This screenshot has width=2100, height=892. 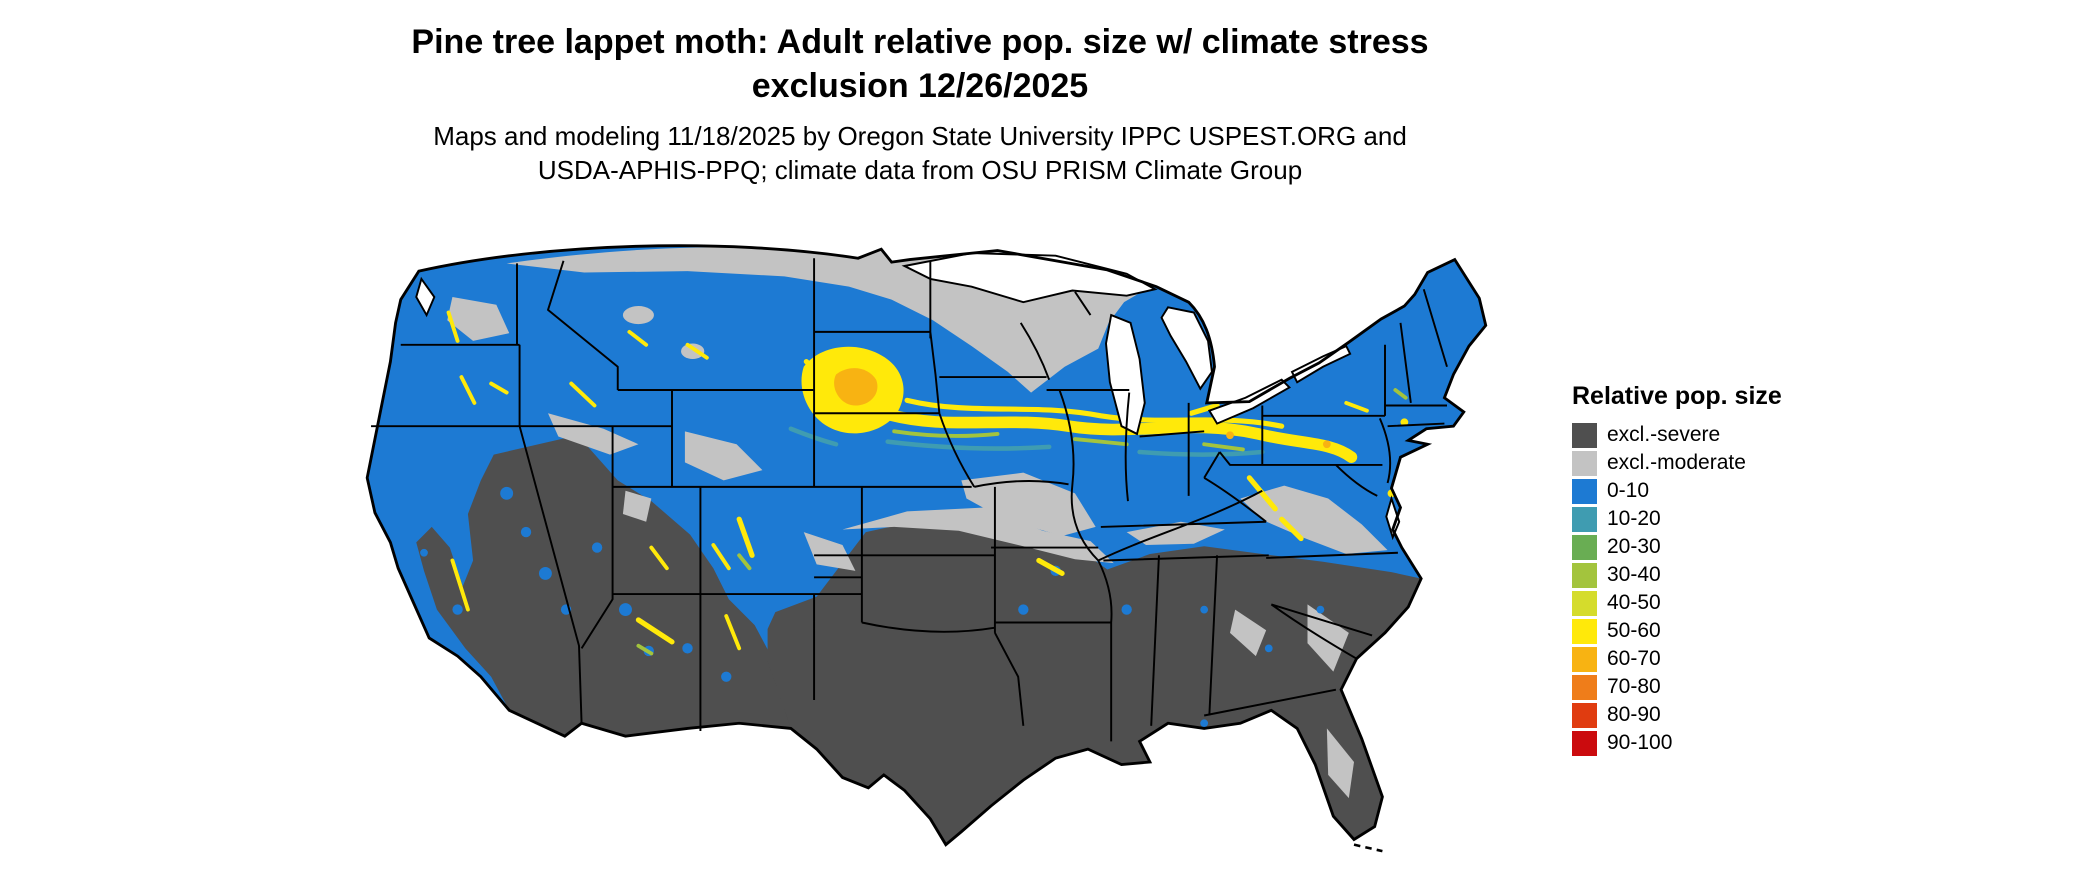 What do you see at coordinates (1634, 658) in the screenshot?
I see `legend-item-label: 60-70` at bounding box center [1634, 658].